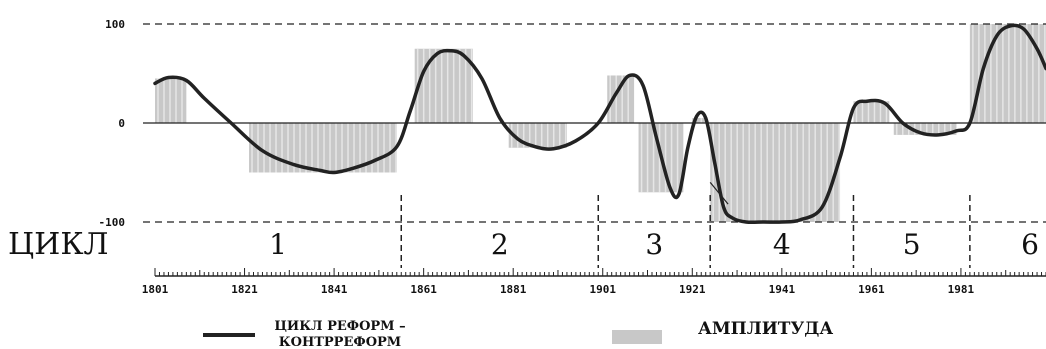 The height and width of the screenshot is (349, 1046). I want to click on legend-line-label-1: ЦИКЛ РЕФОРМ –, so click(339, 326).